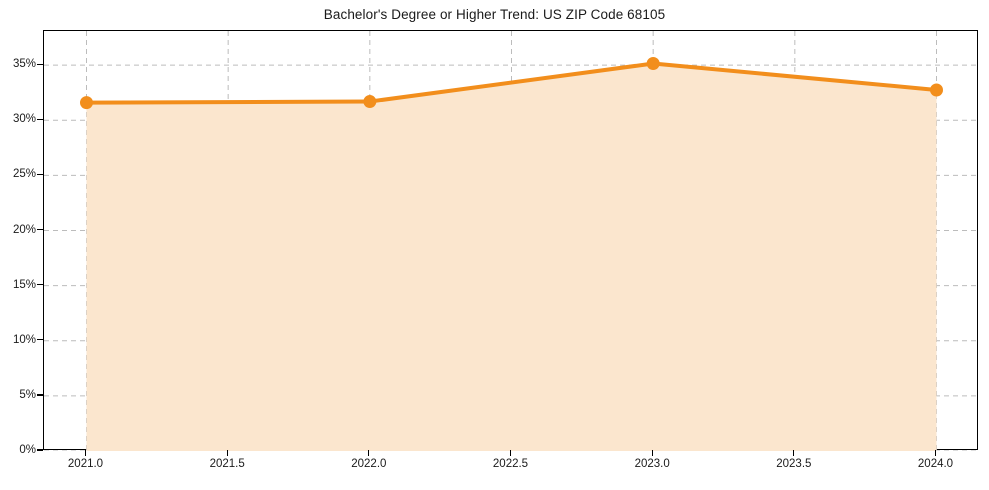 This screenshot has height=490, width=989. I want to click on trend-line, so click(511, 83).